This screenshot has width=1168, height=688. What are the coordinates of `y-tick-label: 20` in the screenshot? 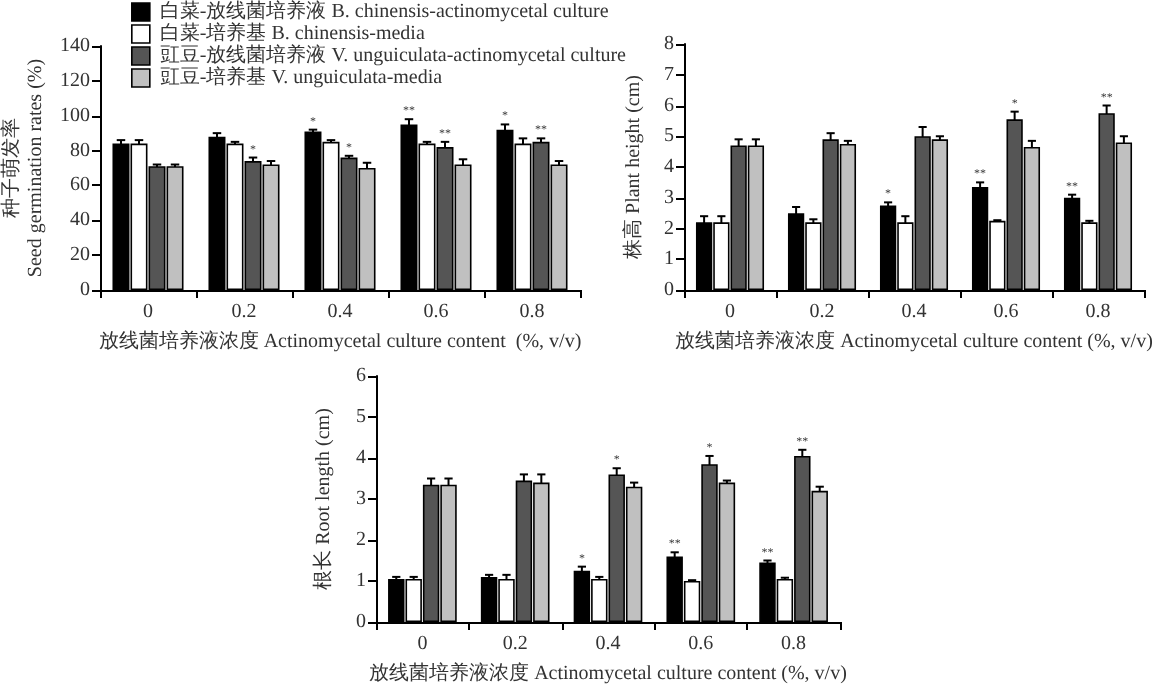 It's located at (80, 255).